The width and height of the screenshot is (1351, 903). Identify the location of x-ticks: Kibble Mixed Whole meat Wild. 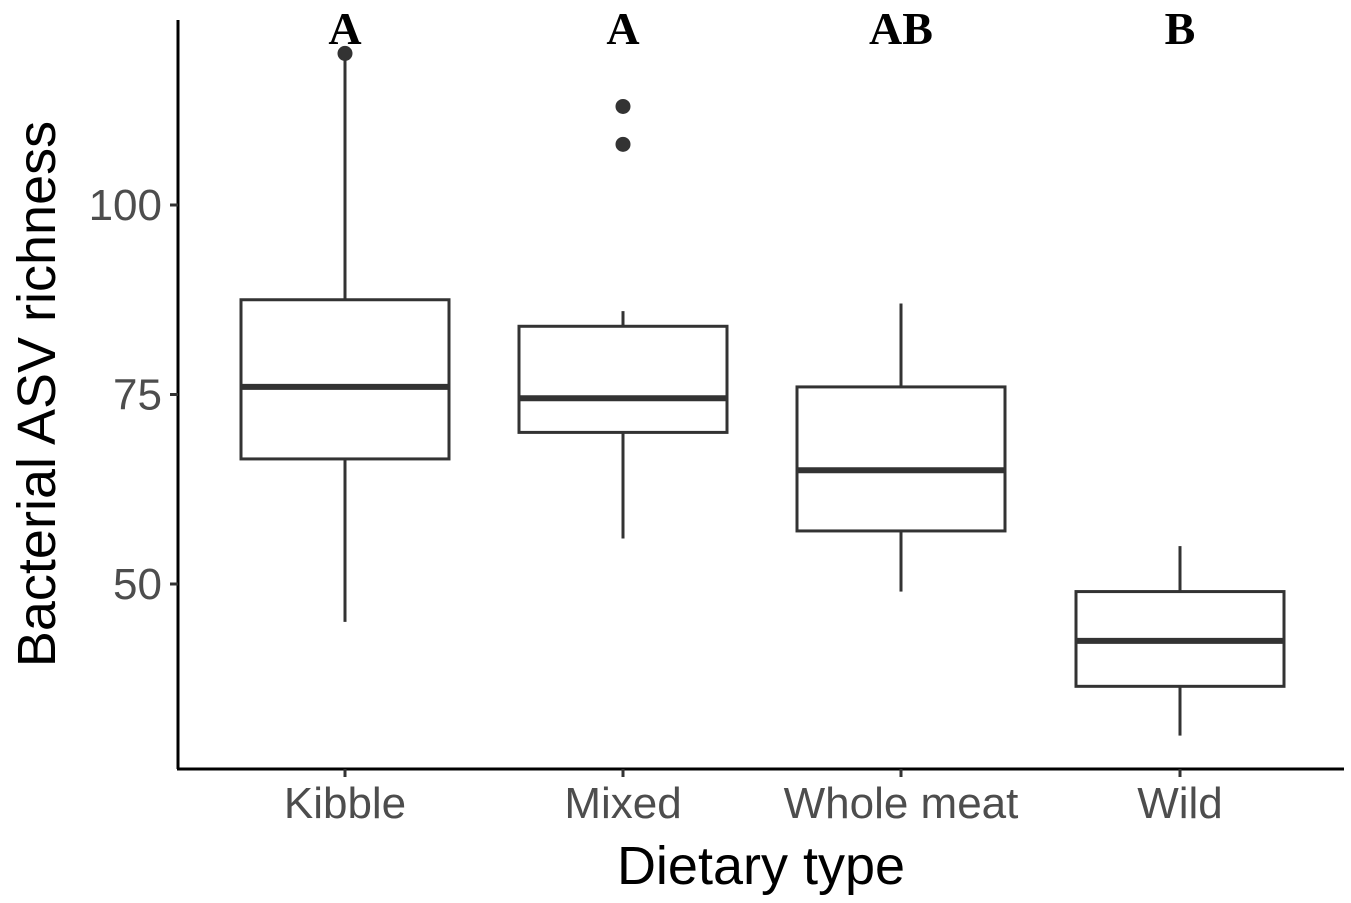
(753, 798).